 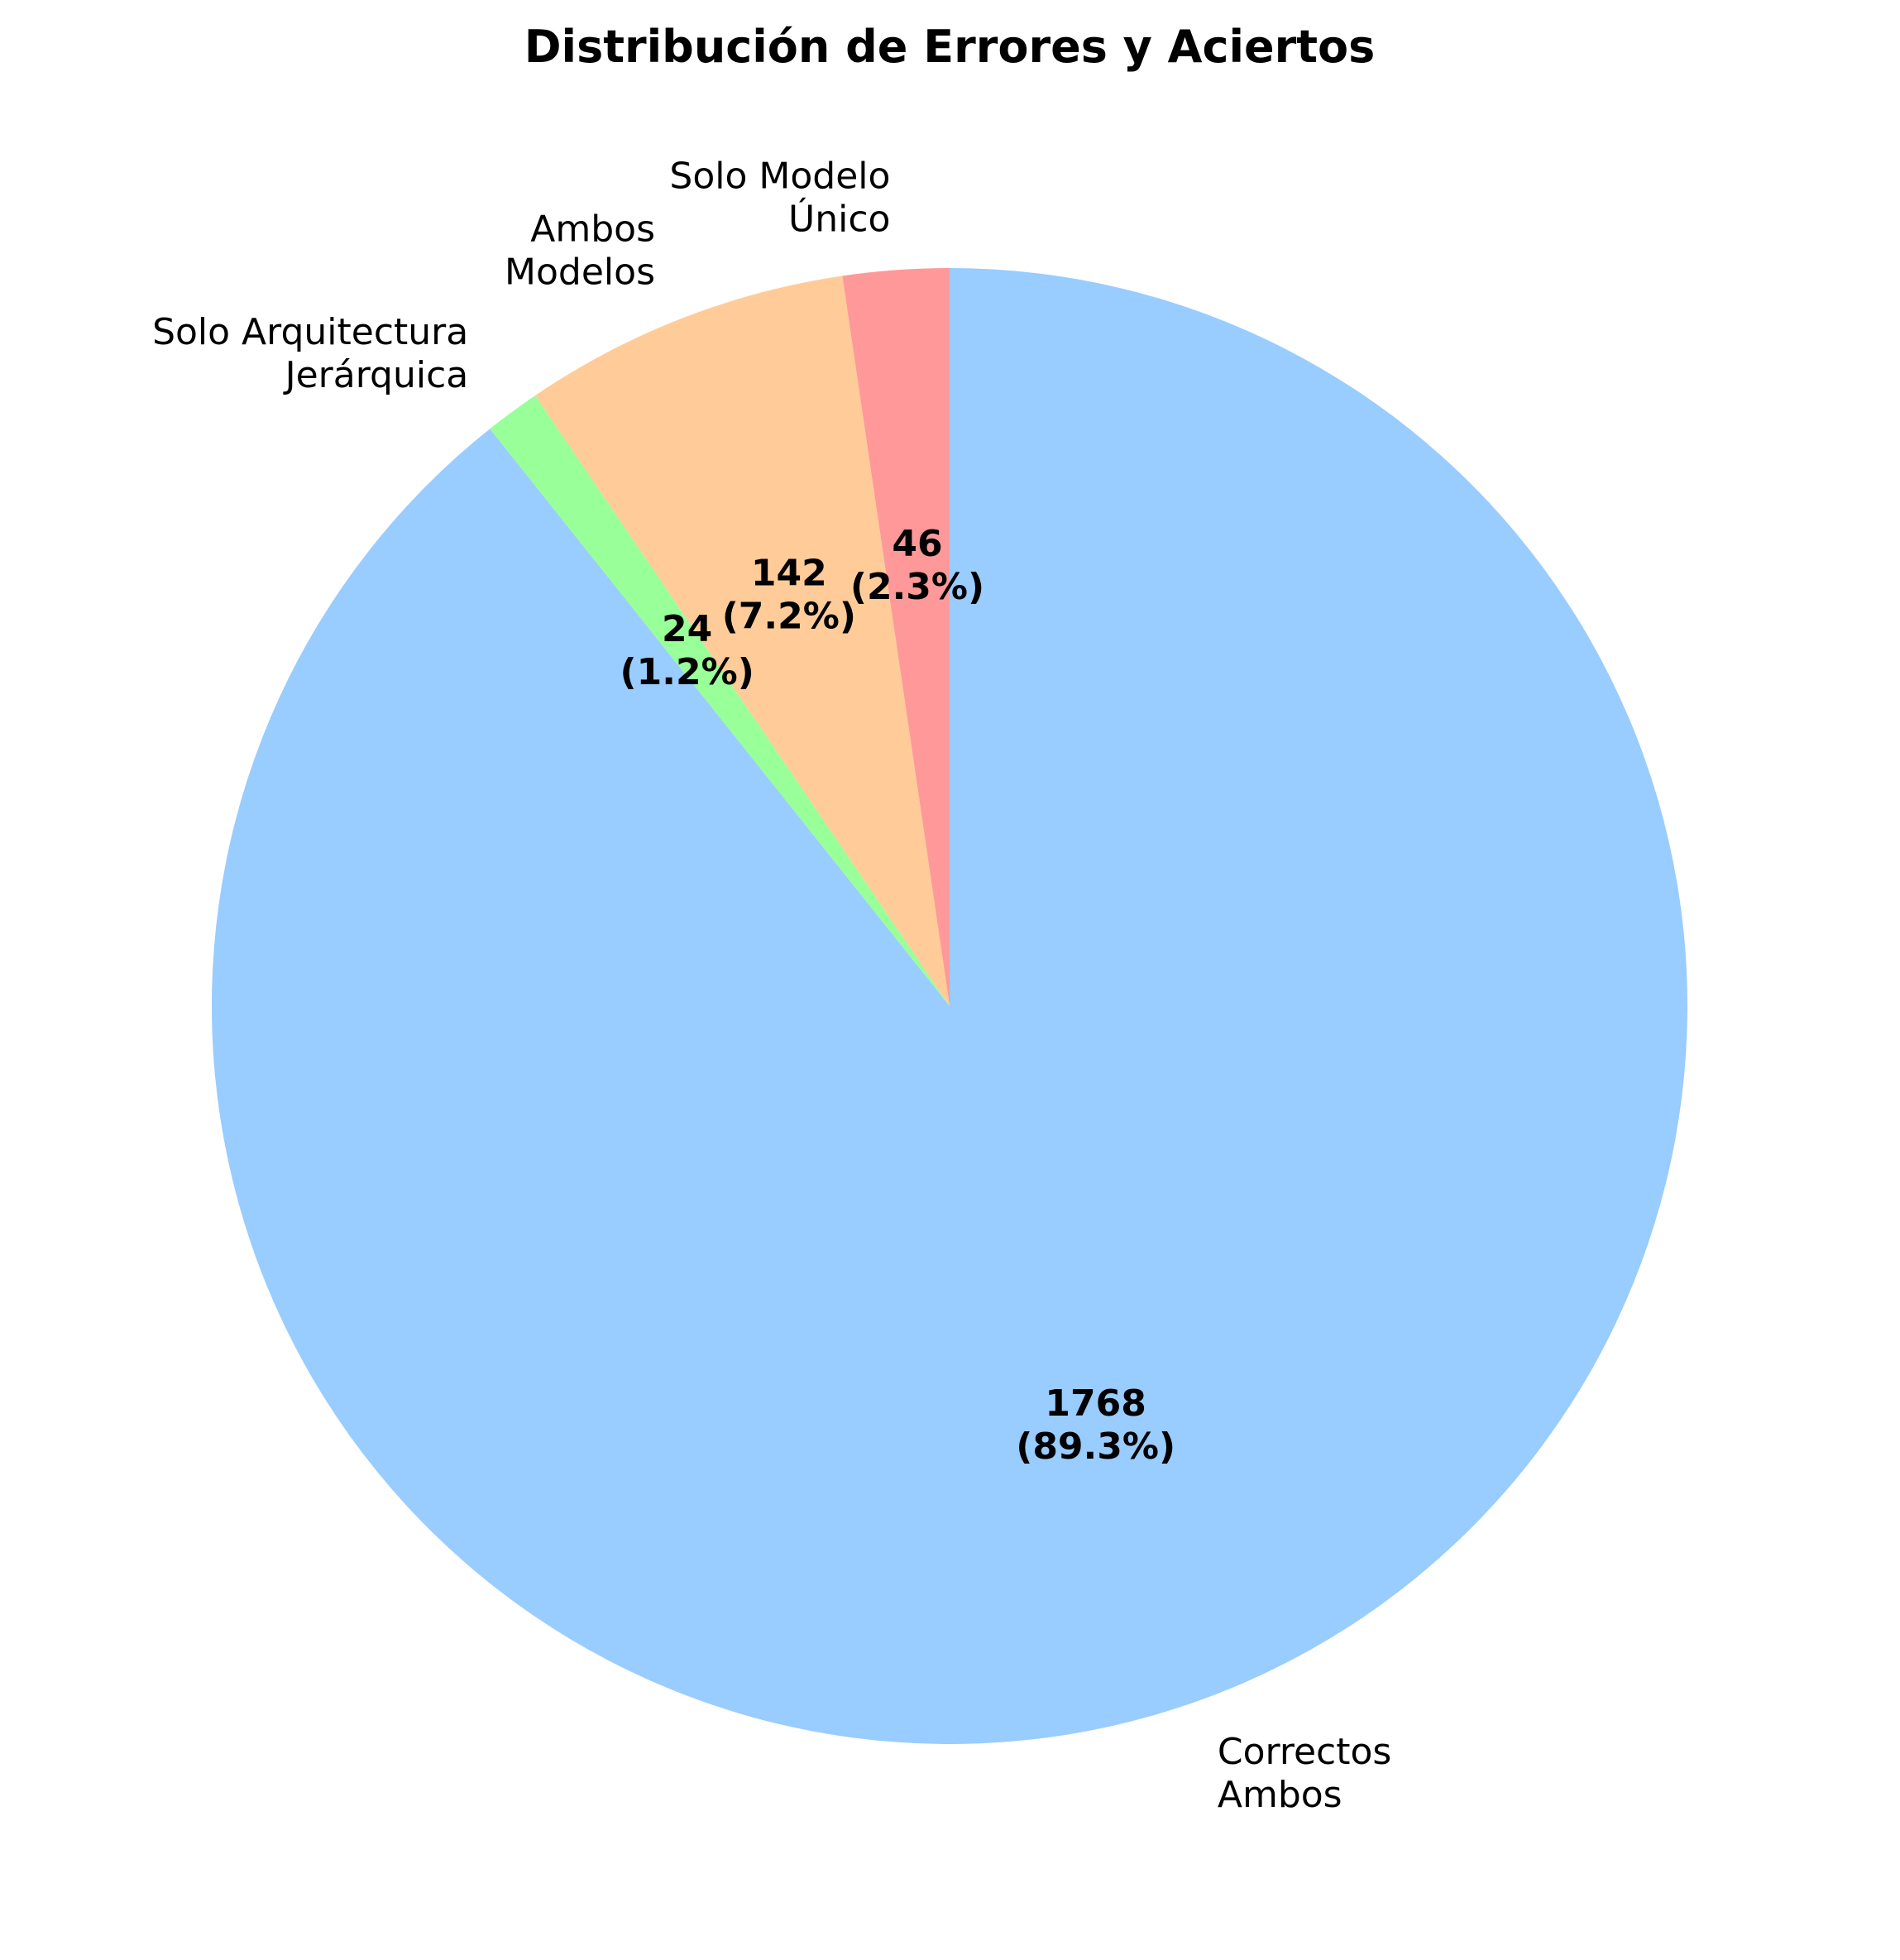 I want to click on slice-percent: (7.2%), so click(x=789, y=616).